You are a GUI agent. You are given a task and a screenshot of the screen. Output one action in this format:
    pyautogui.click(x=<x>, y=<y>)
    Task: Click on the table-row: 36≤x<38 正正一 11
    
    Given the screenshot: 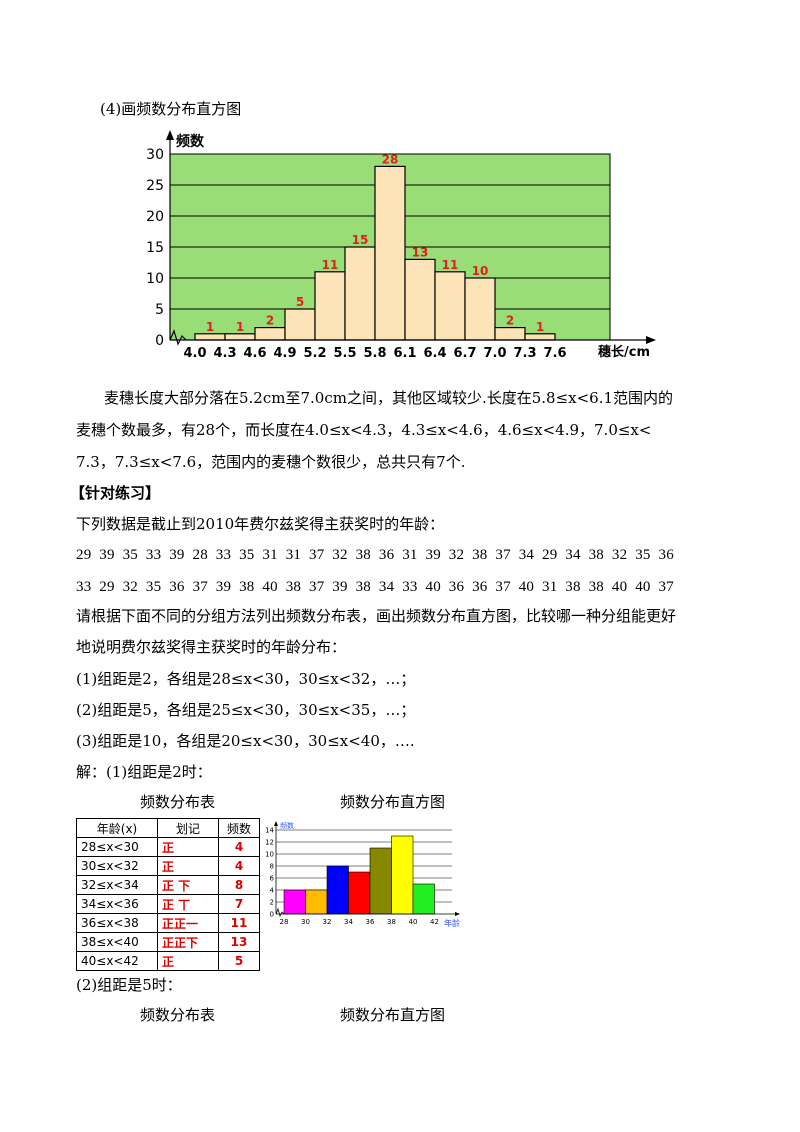 What is the action you would take?
    pyautogui.click(x=168, y=923)
    